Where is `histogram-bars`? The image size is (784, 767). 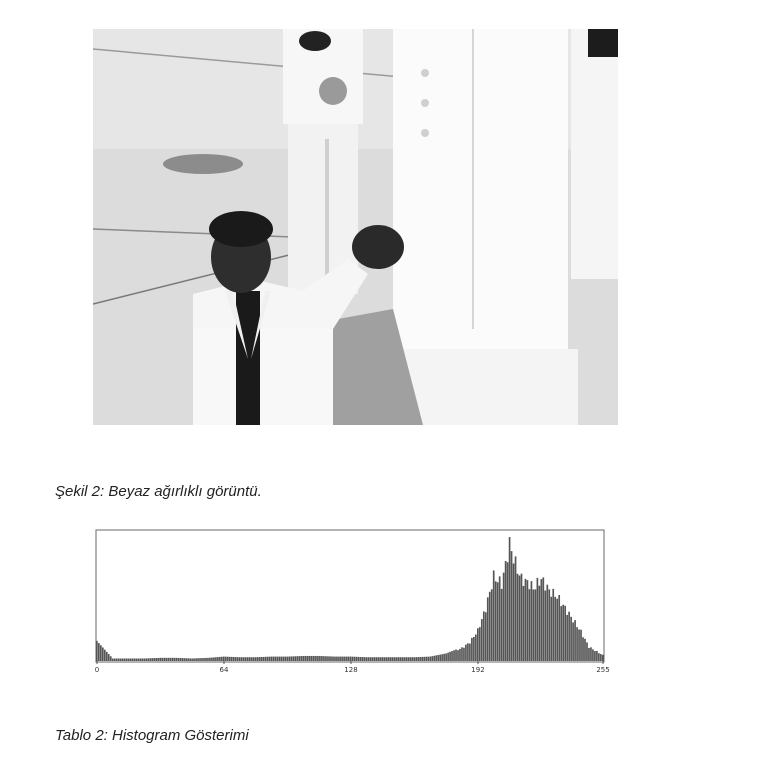
histogram-bars is located at coordinates (350, 599).